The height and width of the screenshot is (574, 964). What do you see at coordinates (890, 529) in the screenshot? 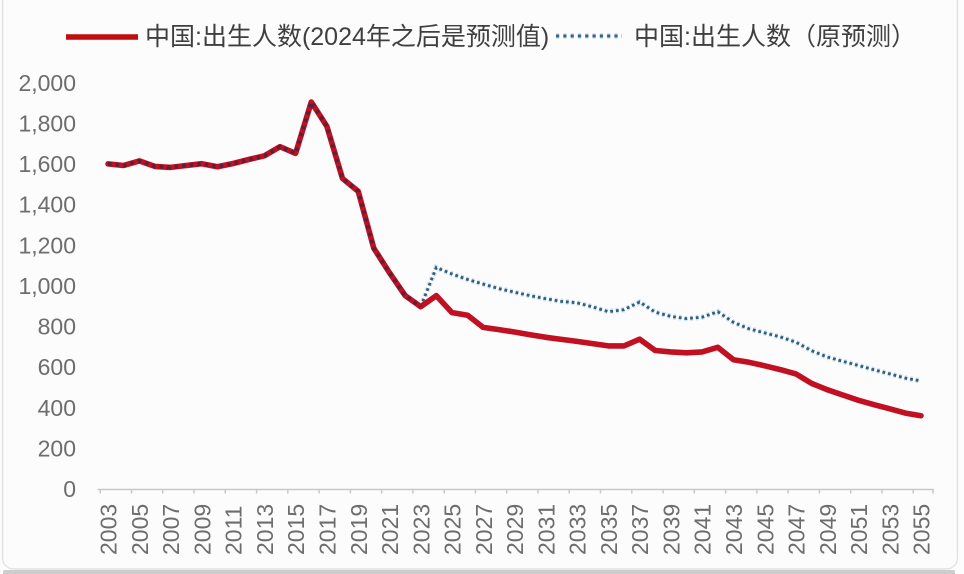
I see `svg-text: 2053` at bounding box center [890, 529].